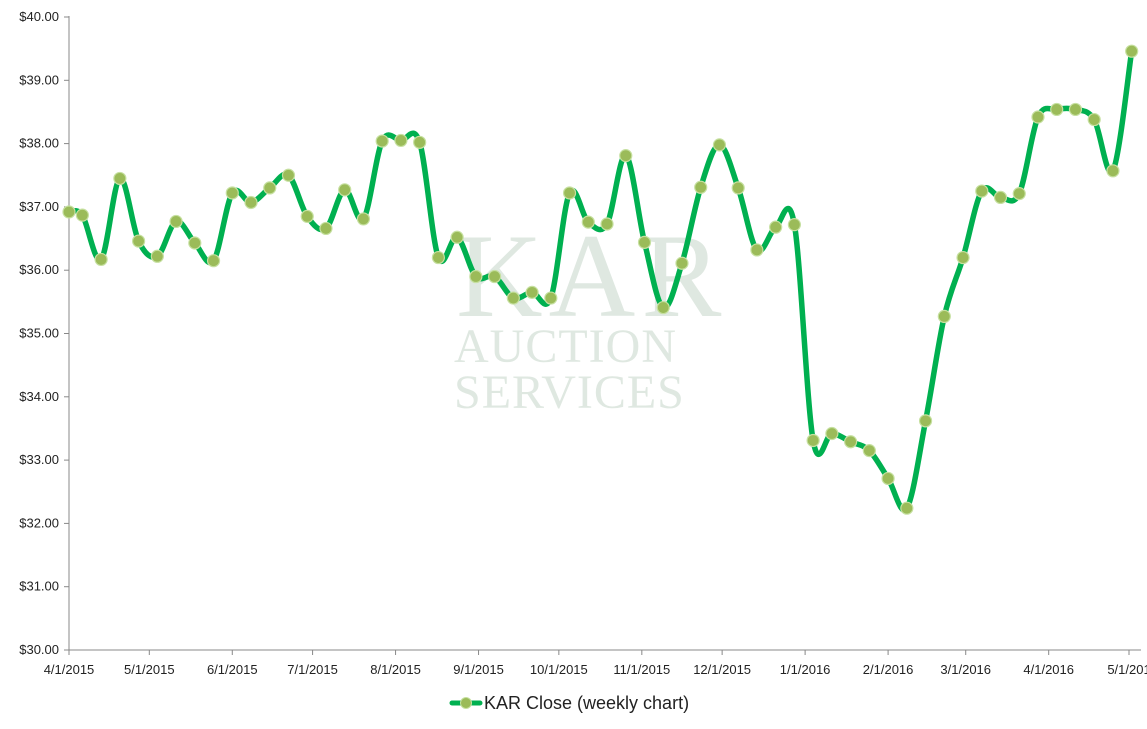 The image size is (1147, 729). What do you see at coordinates (39, 143) in the screenshot?
I see `y-tick-label: $38.00` at bounding box center [39, 143].